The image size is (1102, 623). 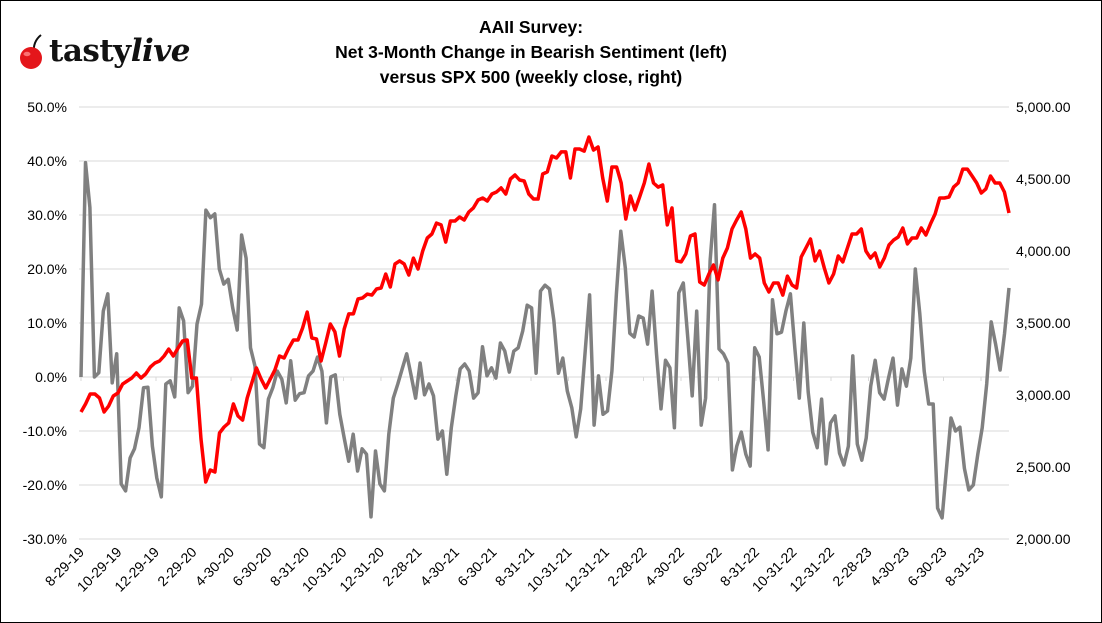 What do you see at coordinates (852, 567) in the screenshot?
I see `x-axis-tick-label: 2-28-23` at bounding box center [852, 567].